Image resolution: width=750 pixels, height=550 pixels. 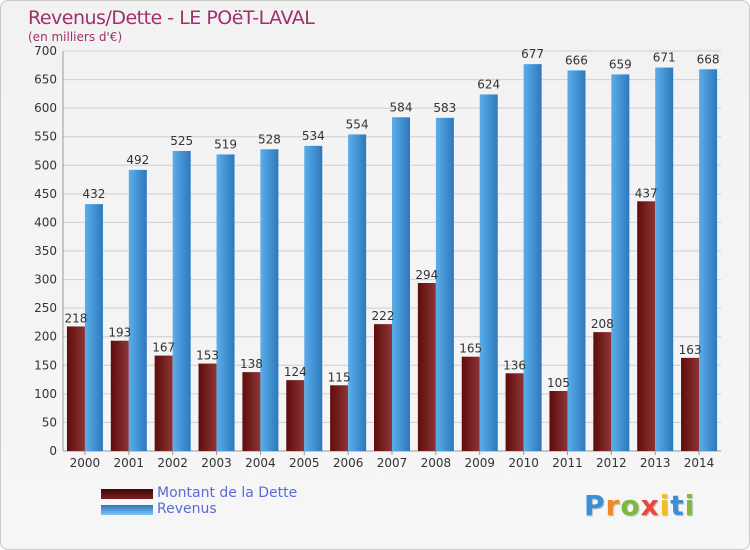 I want to click on x-tick-label: 2004, so click(x=260, y=463).